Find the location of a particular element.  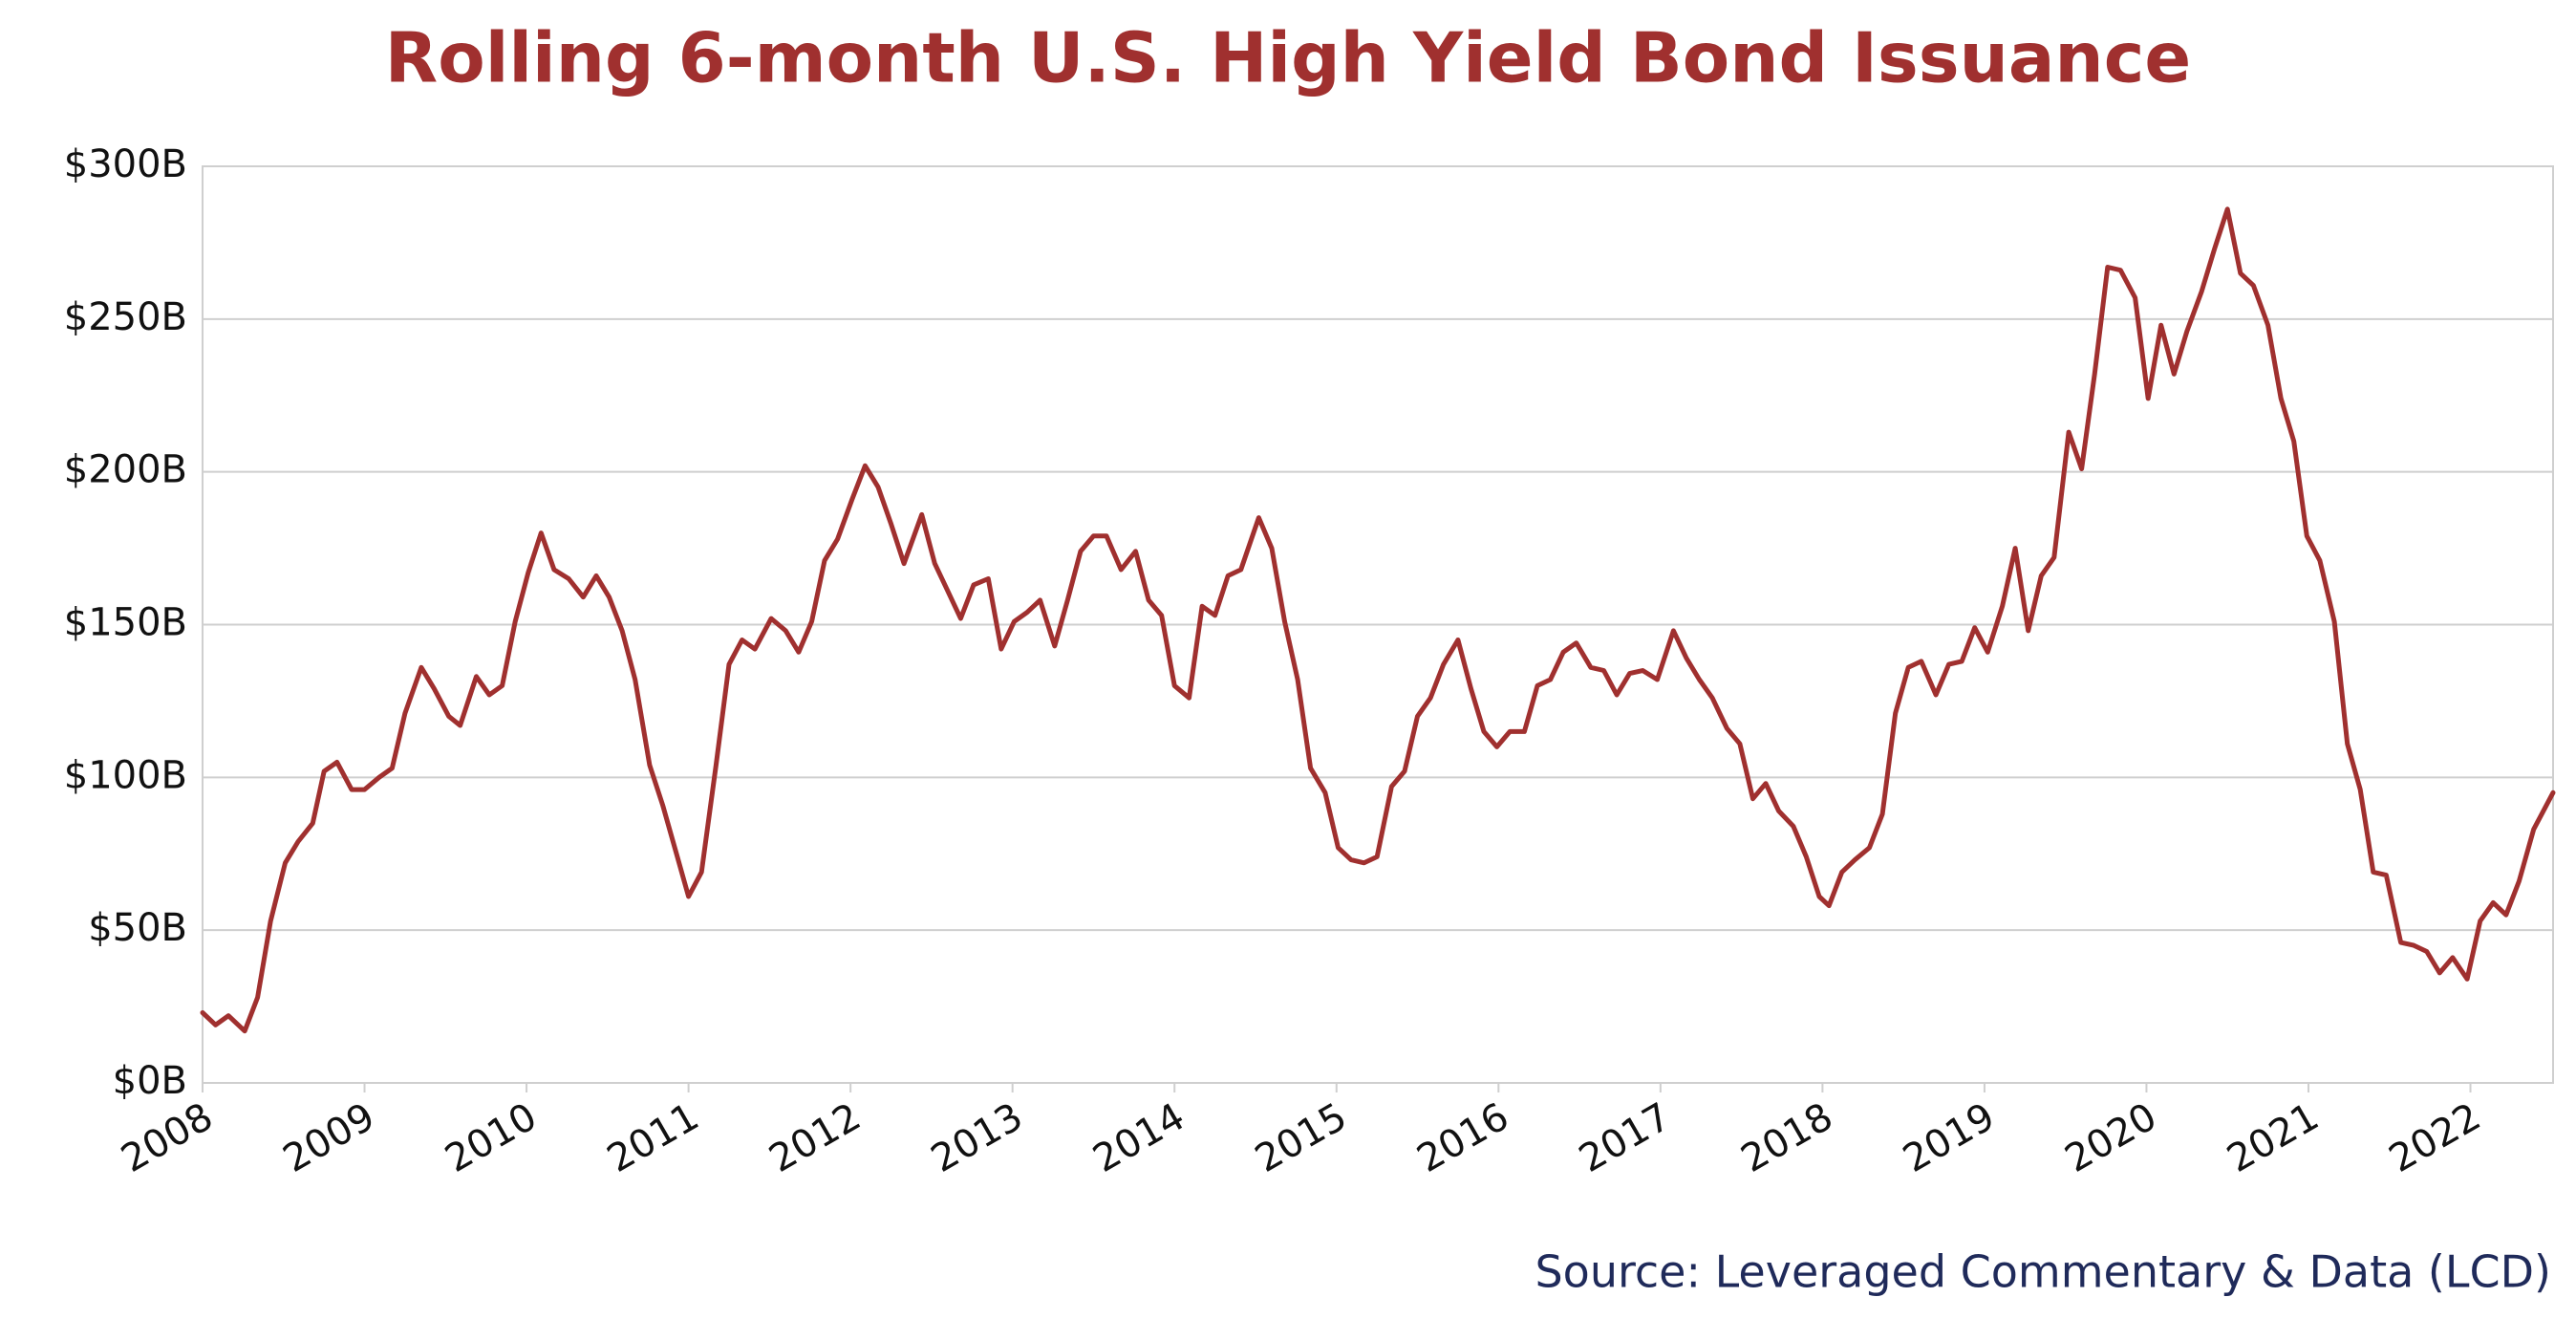

y-tick-label: $250B is located at coordinates (125, 317).